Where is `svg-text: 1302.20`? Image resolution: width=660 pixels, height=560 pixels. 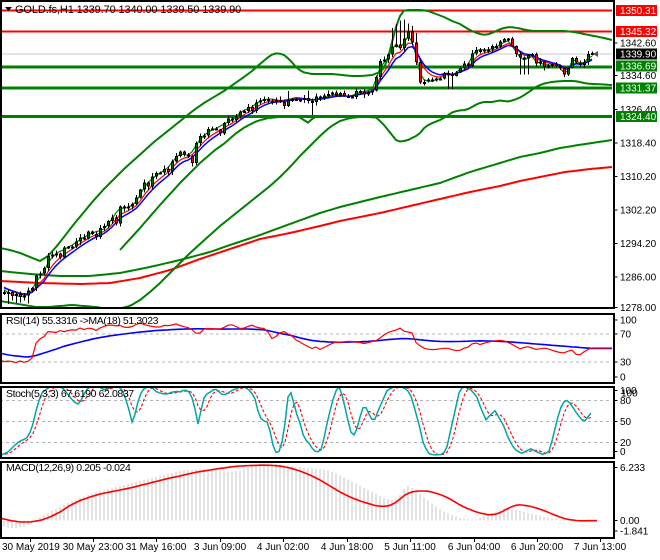 svg-text: 1302.20 is located at coordinates (638, 211).